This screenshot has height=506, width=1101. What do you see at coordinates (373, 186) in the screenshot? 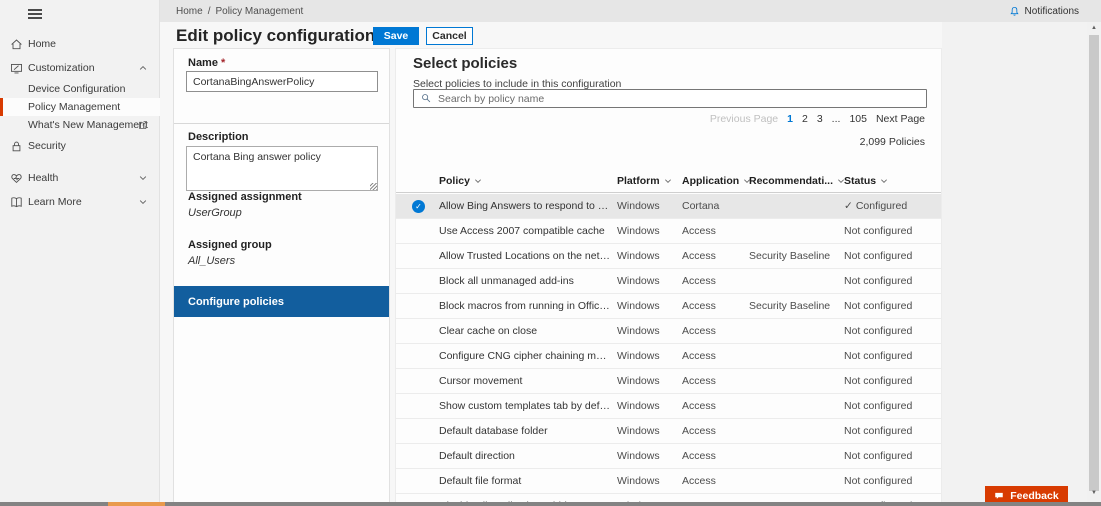
I see `resize-grip-icon` at bounding box center [373, 186].